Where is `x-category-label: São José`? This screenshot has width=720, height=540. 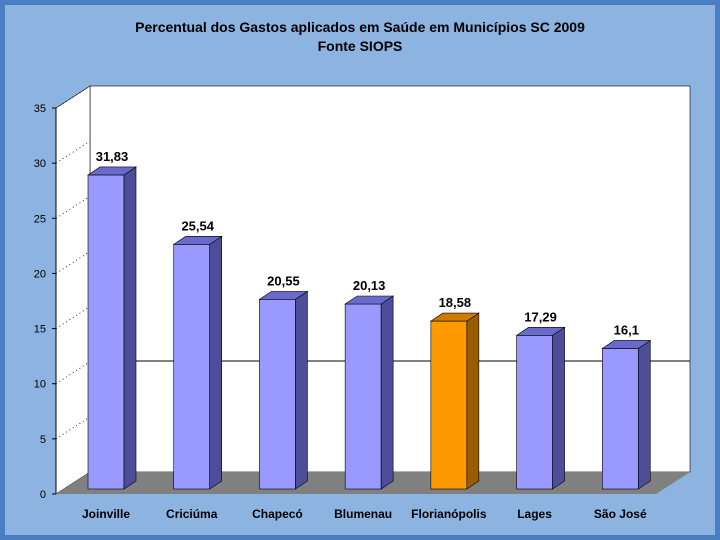 x-category-label: São José is located at coordinates (620, 514).